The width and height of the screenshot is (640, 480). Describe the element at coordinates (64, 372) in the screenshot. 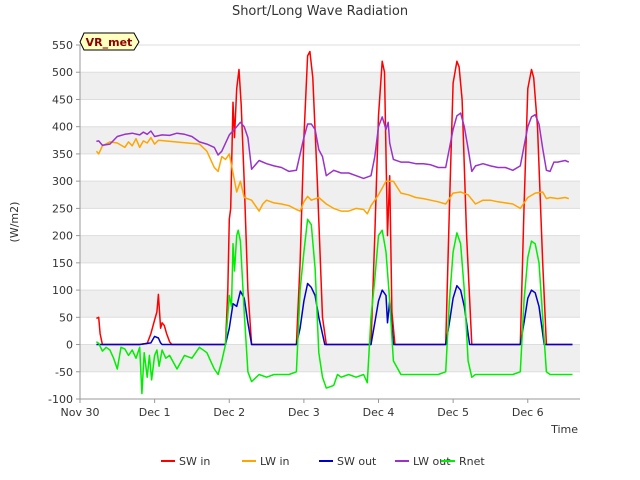

I see `y-tick-label: -50` at that location.